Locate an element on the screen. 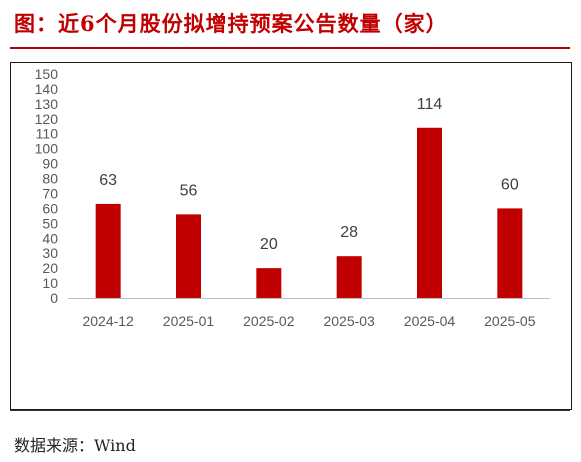 The image size is (581, 462). y-tick-label: 130 is located at coordinates (47, 104).